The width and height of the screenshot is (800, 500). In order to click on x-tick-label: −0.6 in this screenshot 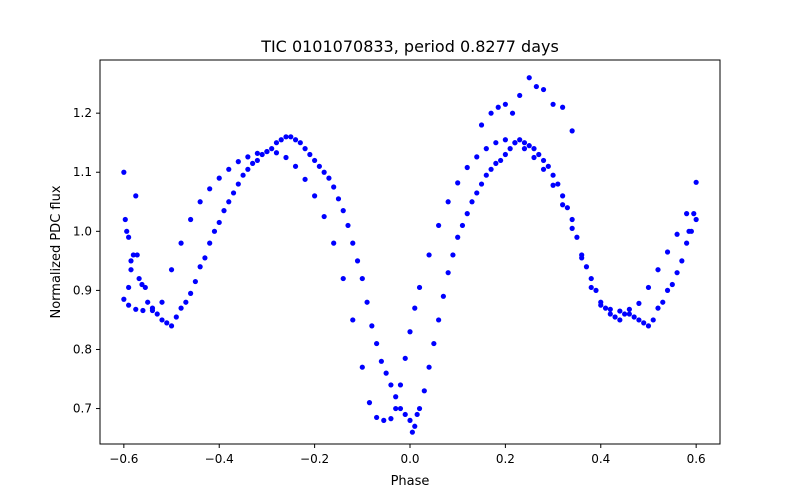, I will do `click(123, 459)`.